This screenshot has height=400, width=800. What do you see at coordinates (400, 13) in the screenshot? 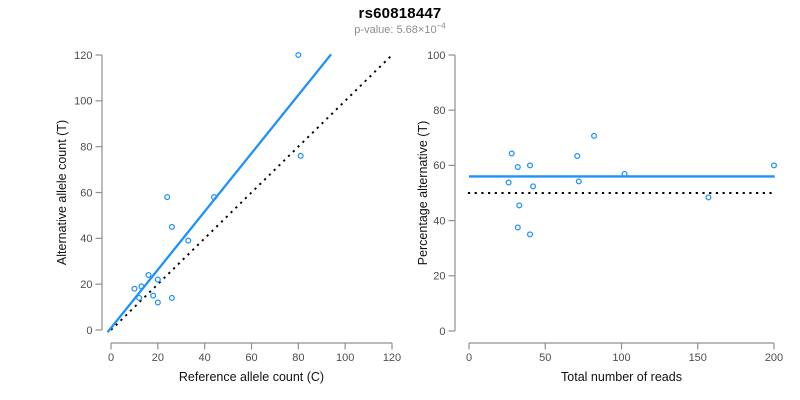
I see `snp-title: rs60818447` at bounding box center [400, 13].